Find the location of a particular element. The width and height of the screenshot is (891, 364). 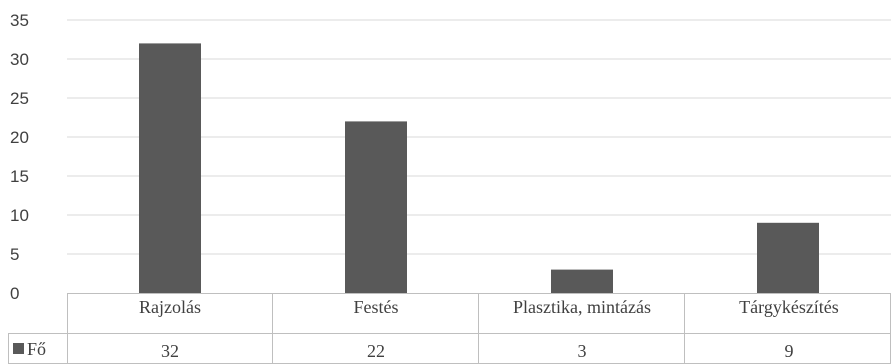

legend-swatch is located at coordinates (18, 348).